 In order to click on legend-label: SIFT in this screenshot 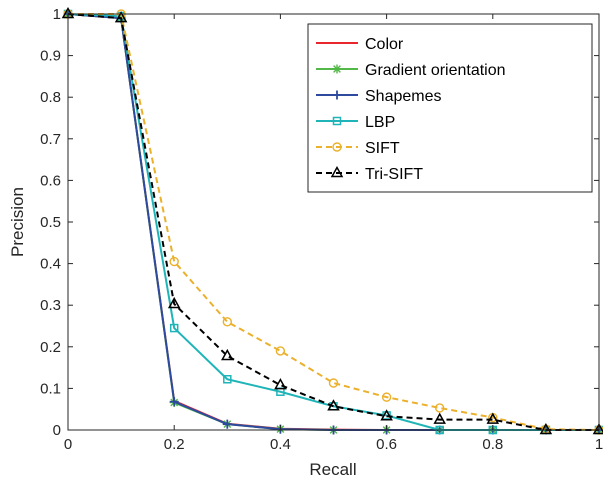, I will do `click(382, 148)`.